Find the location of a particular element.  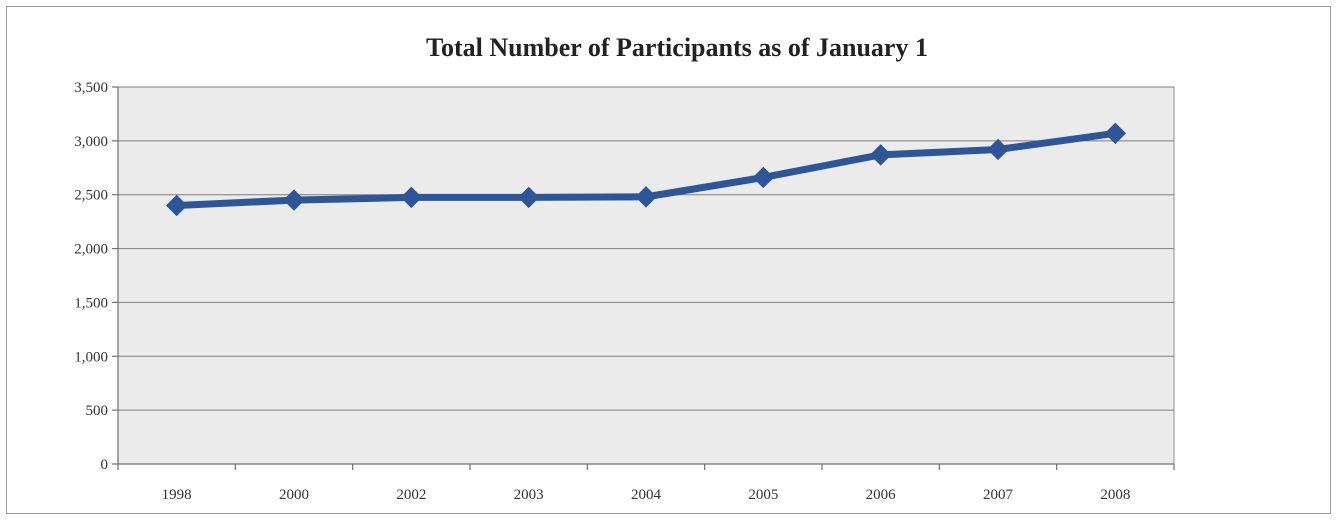

x-tick-label: 2007 is located at coordinates (998, 495).